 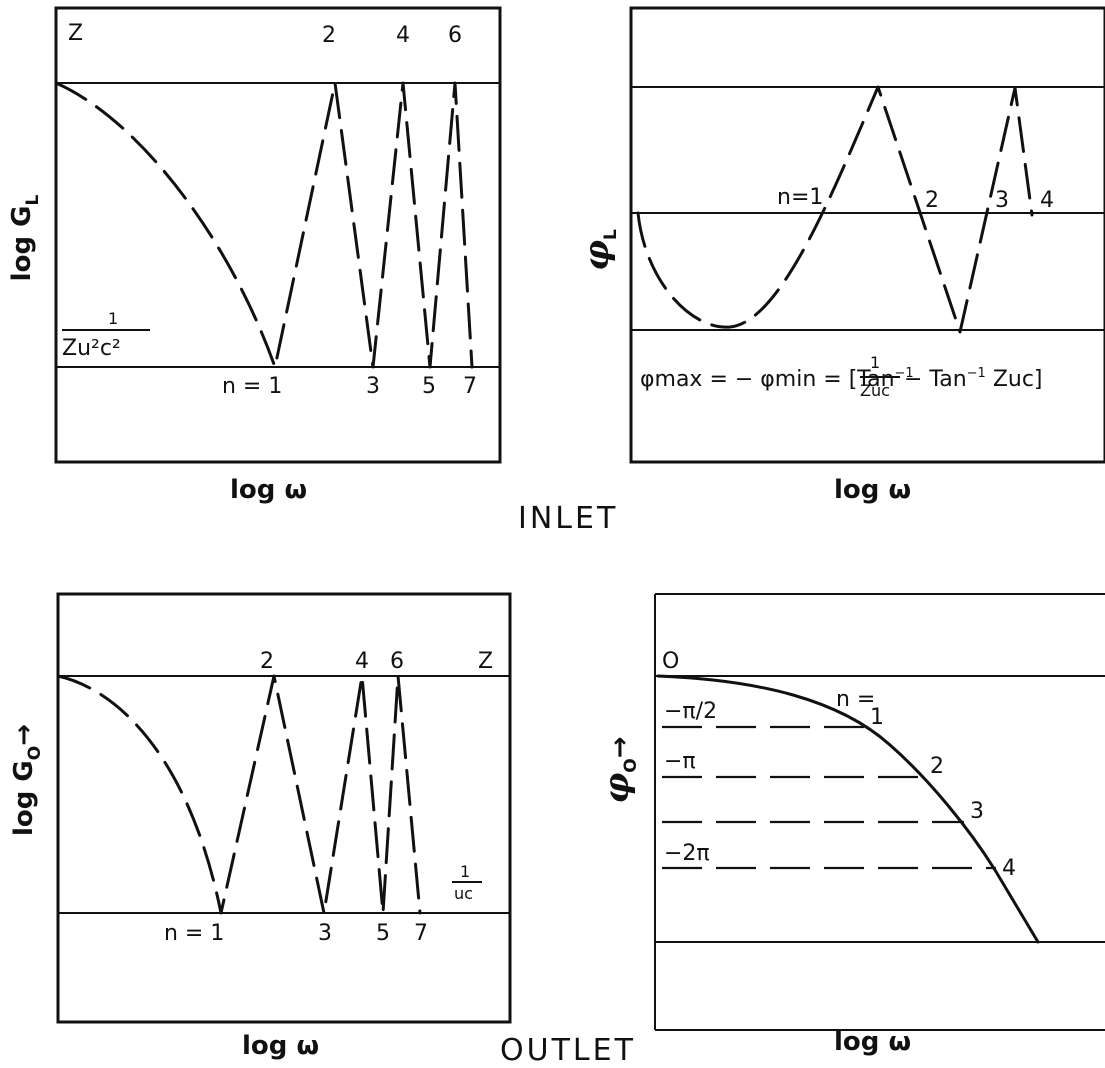 I want to click on outlet-phase-n-label: n =, so click(x=855, y=699).